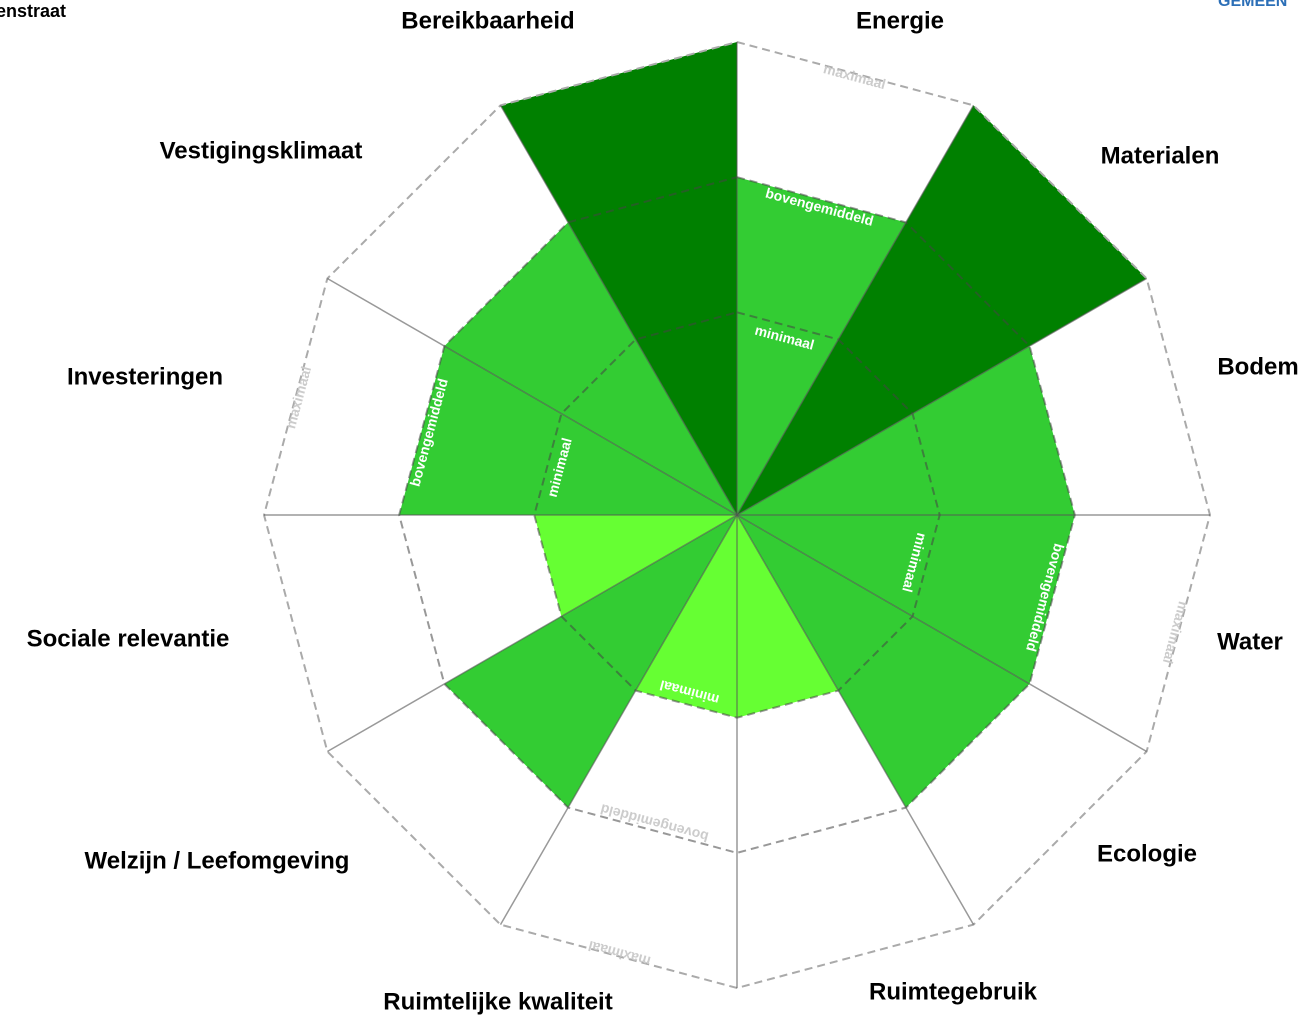  I want to click on category-label: Welzijn / Leefomgeving, so click(217, 860).